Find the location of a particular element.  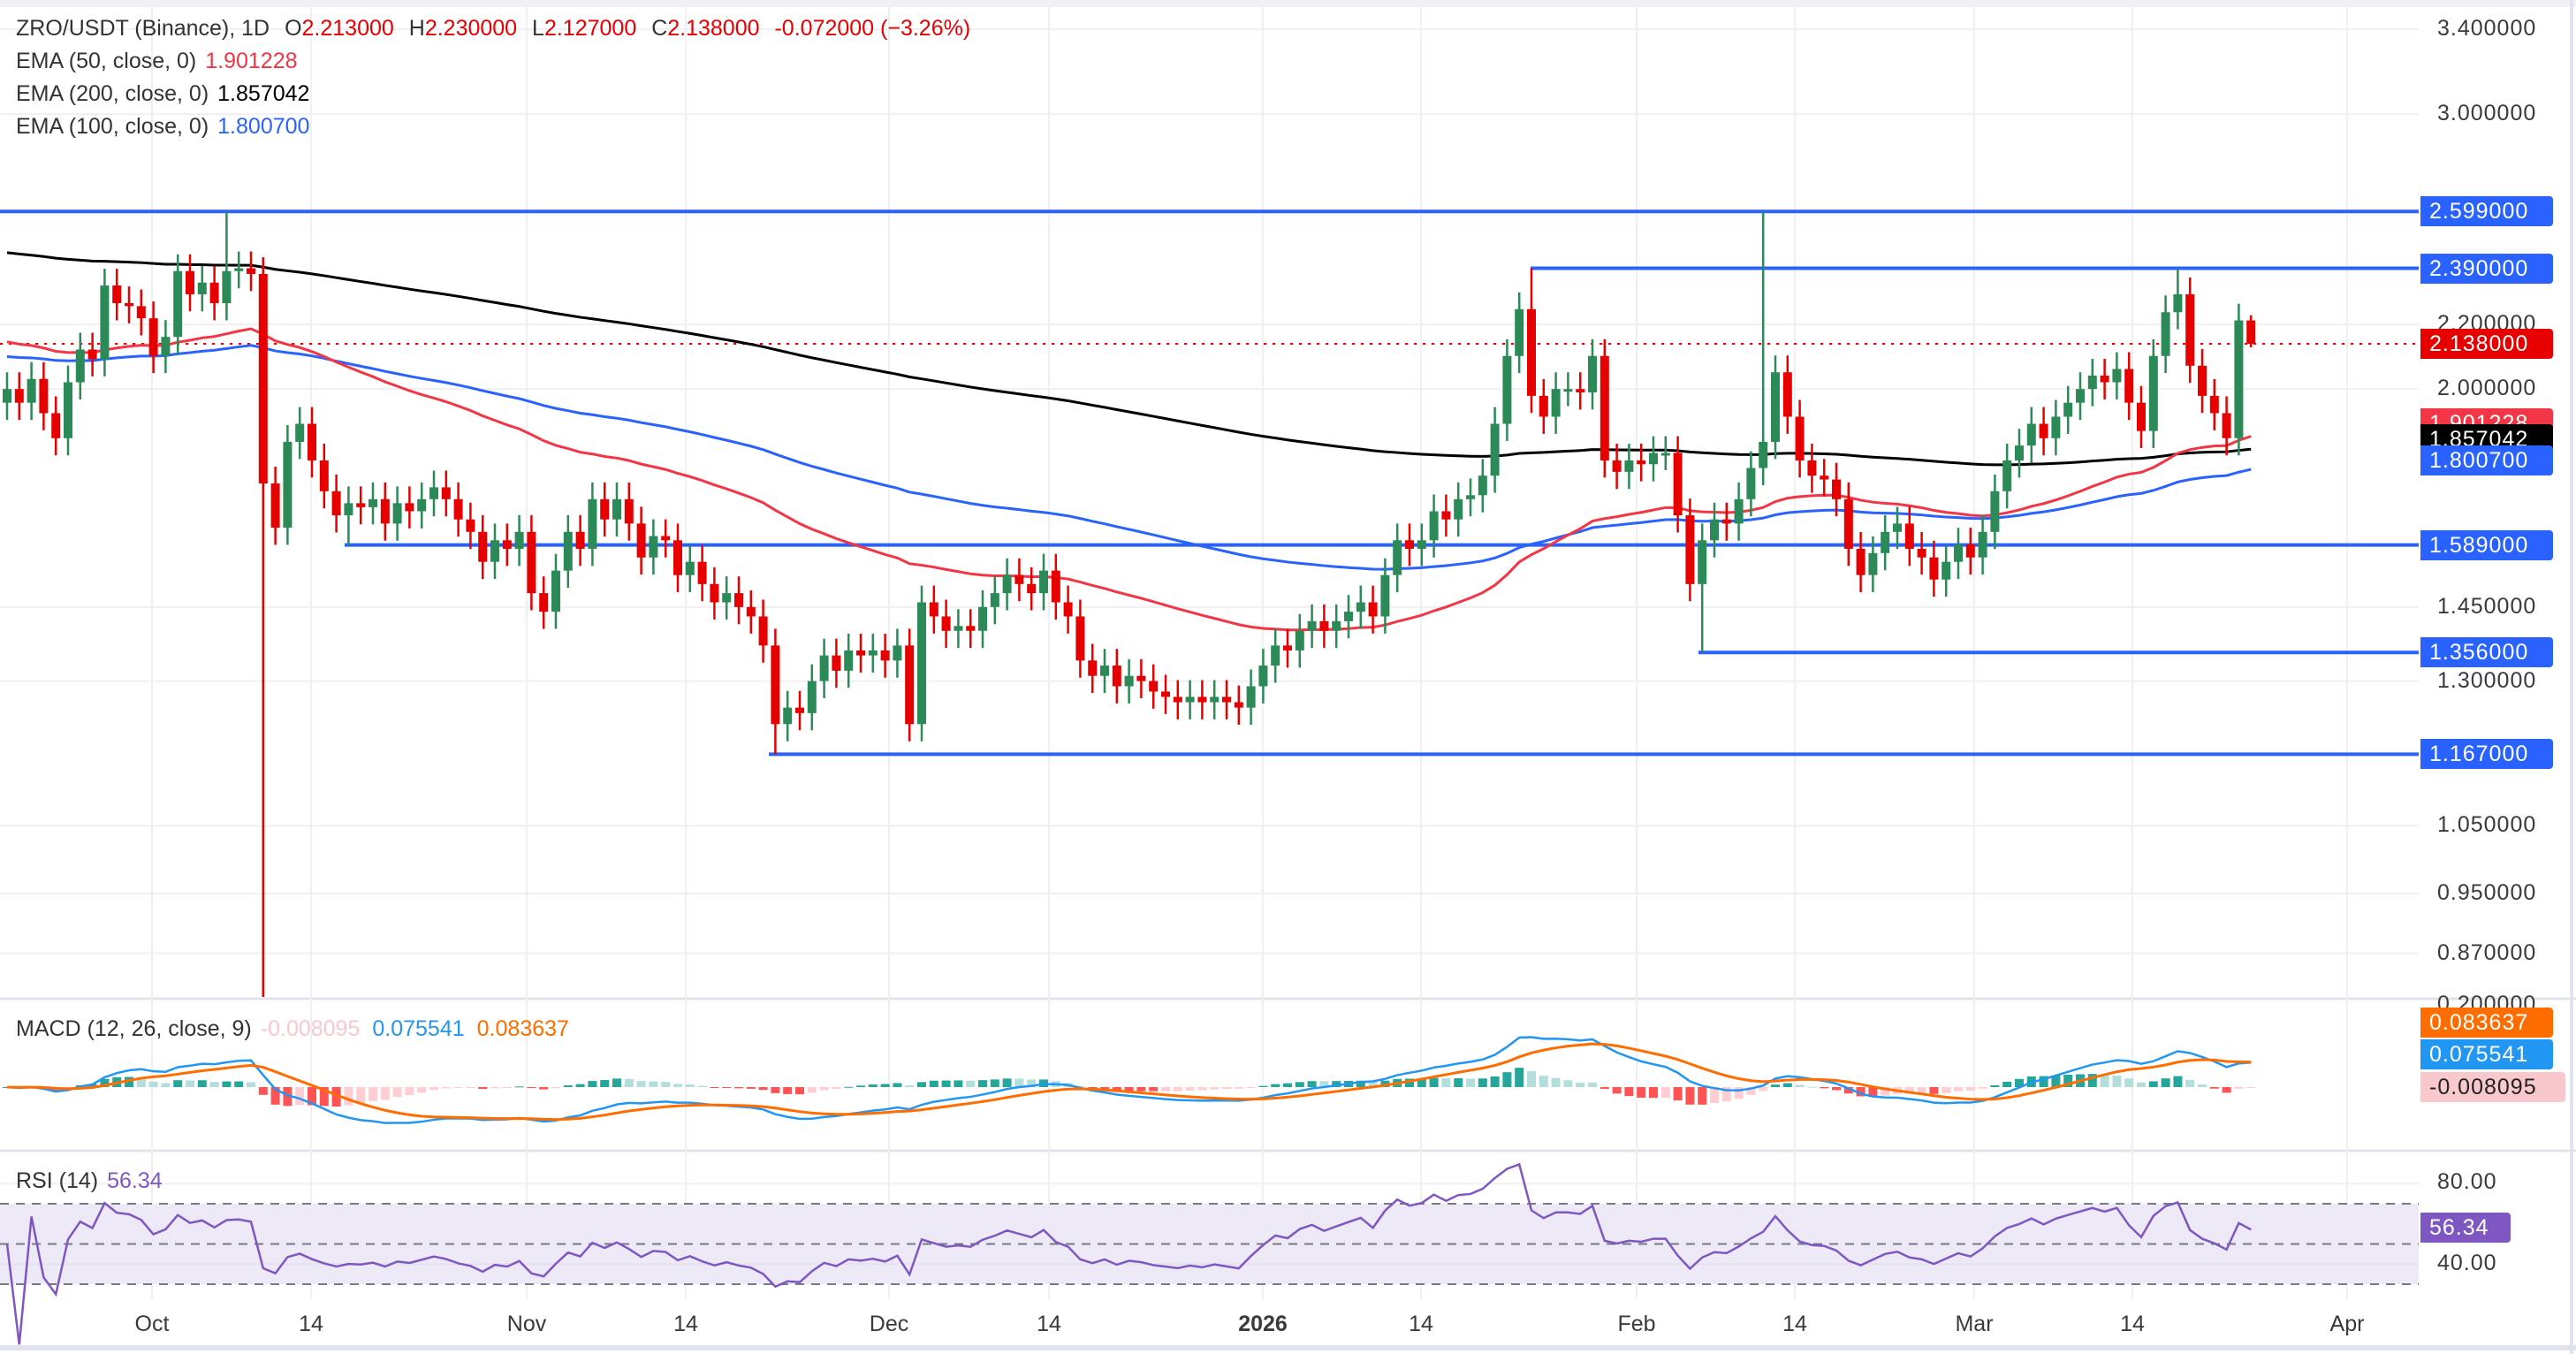

rsi-value: 56.34 is located at coordinates (135, 1181).